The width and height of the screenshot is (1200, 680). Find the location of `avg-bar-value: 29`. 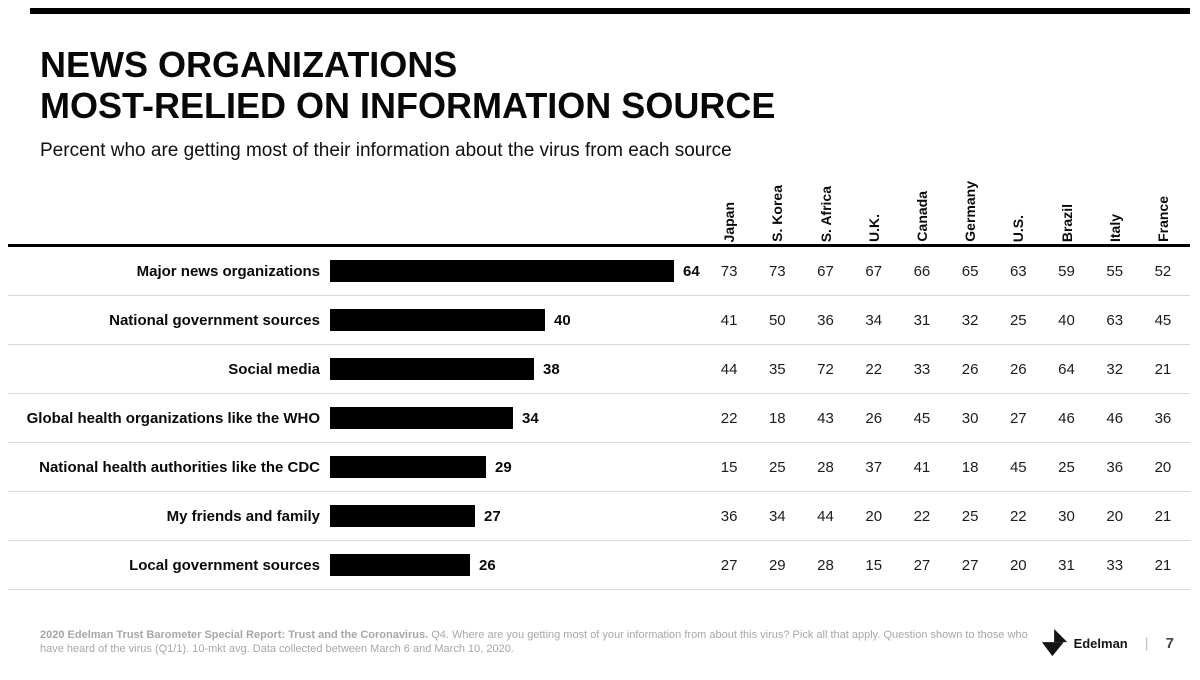

avg-bar-value: 29 is located at coordinates (503, 467).